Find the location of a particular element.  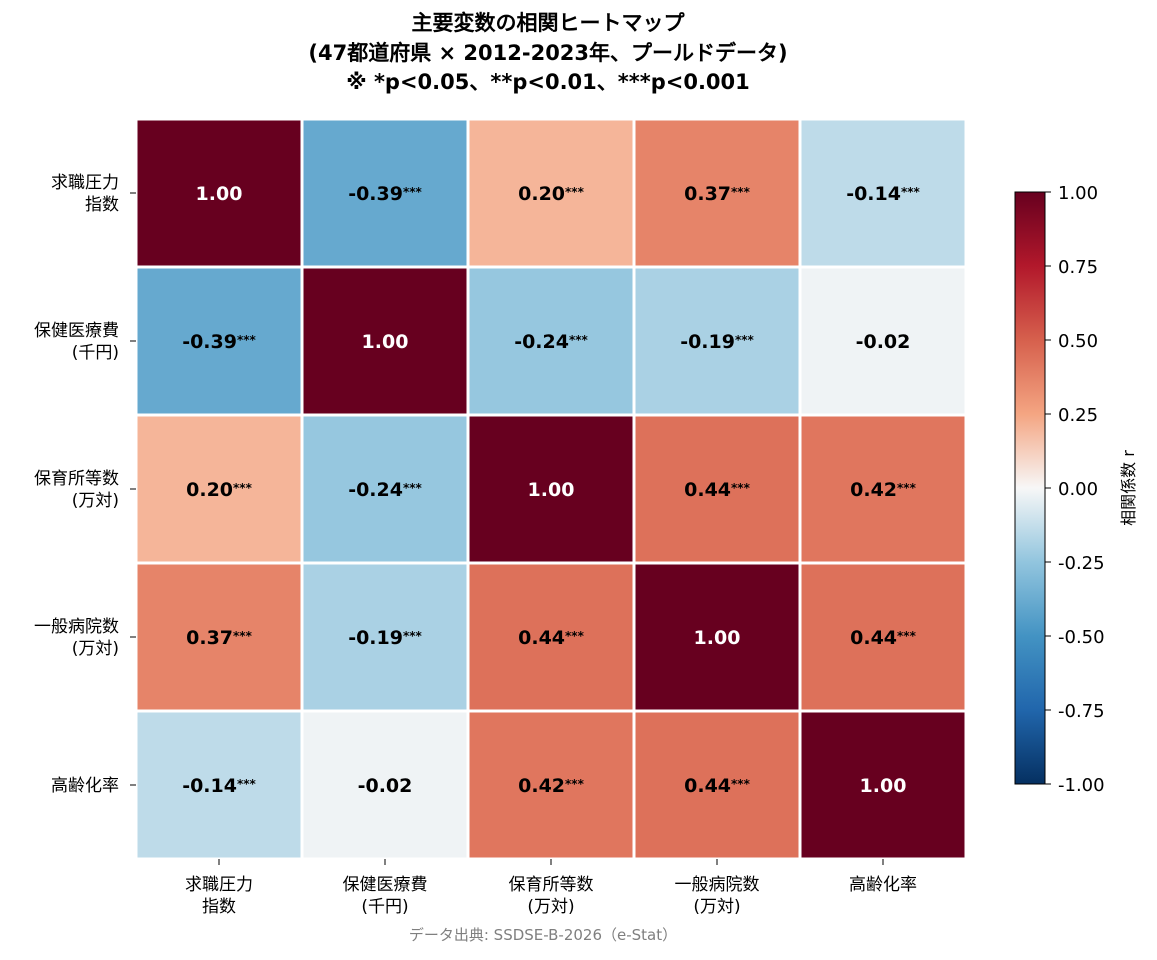

colorbar-tick-label: 1.00 is located at coordinates (1078, 193).